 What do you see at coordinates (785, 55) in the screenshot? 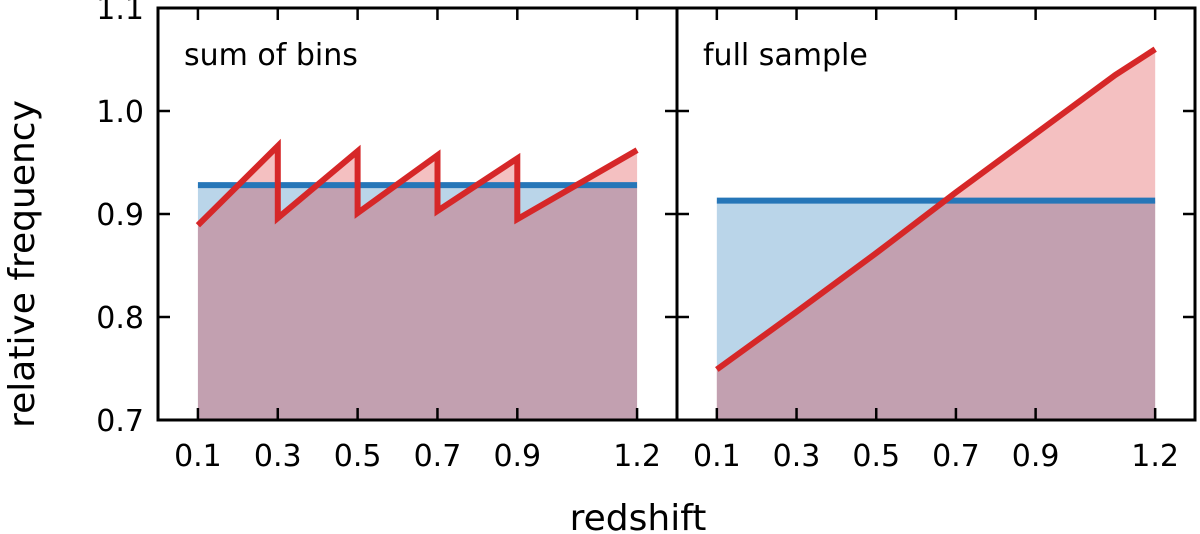
I see `panel-title: full sample` at bounding box center [785, 55].